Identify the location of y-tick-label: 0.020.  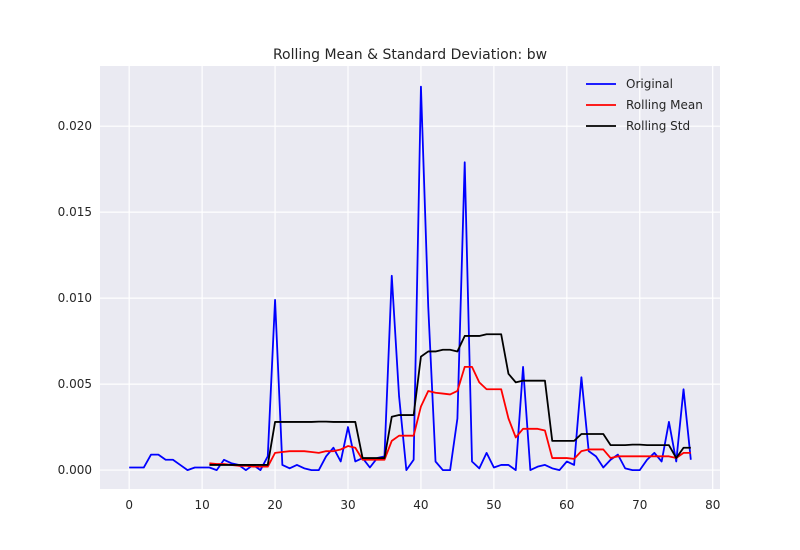
(75, 126).